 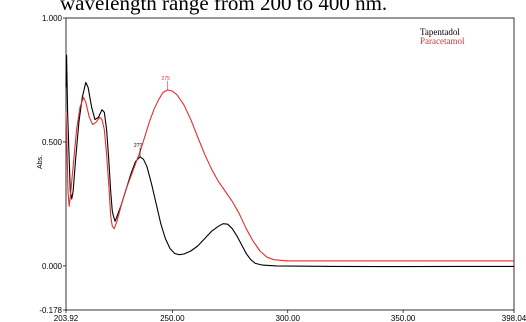 I want to click on x-tick-label: 350.00, so click(x=403, y=318).